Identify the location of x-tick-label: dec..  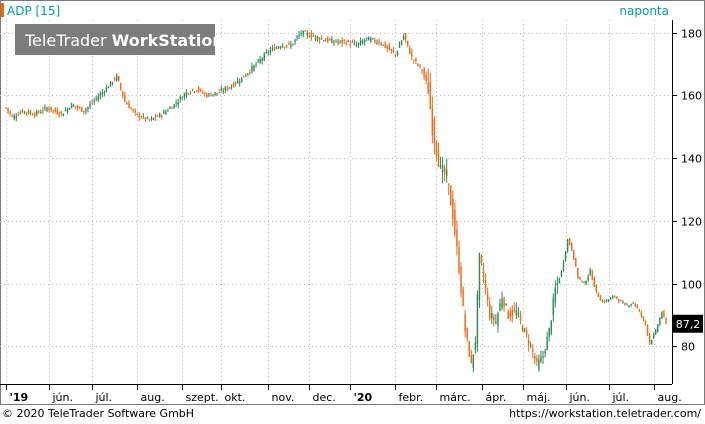
(324, 397).